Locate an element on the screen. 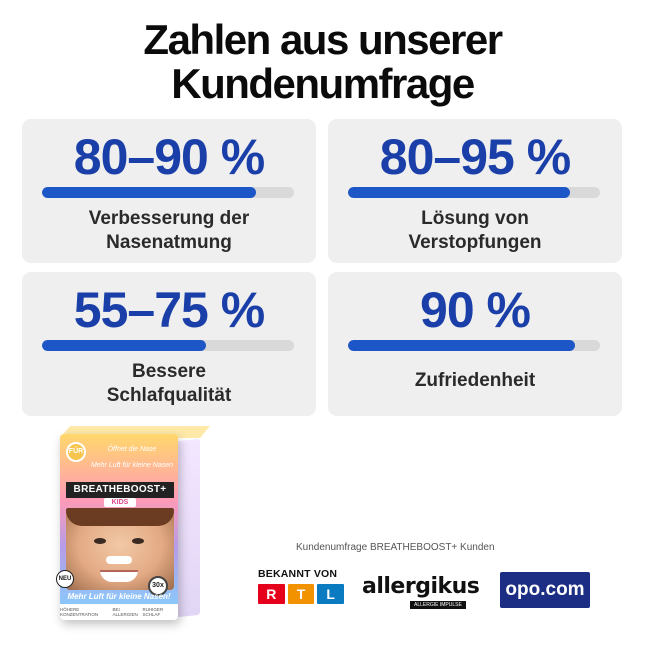  rtl-letter-r: R is located at coordinates (271, 594).